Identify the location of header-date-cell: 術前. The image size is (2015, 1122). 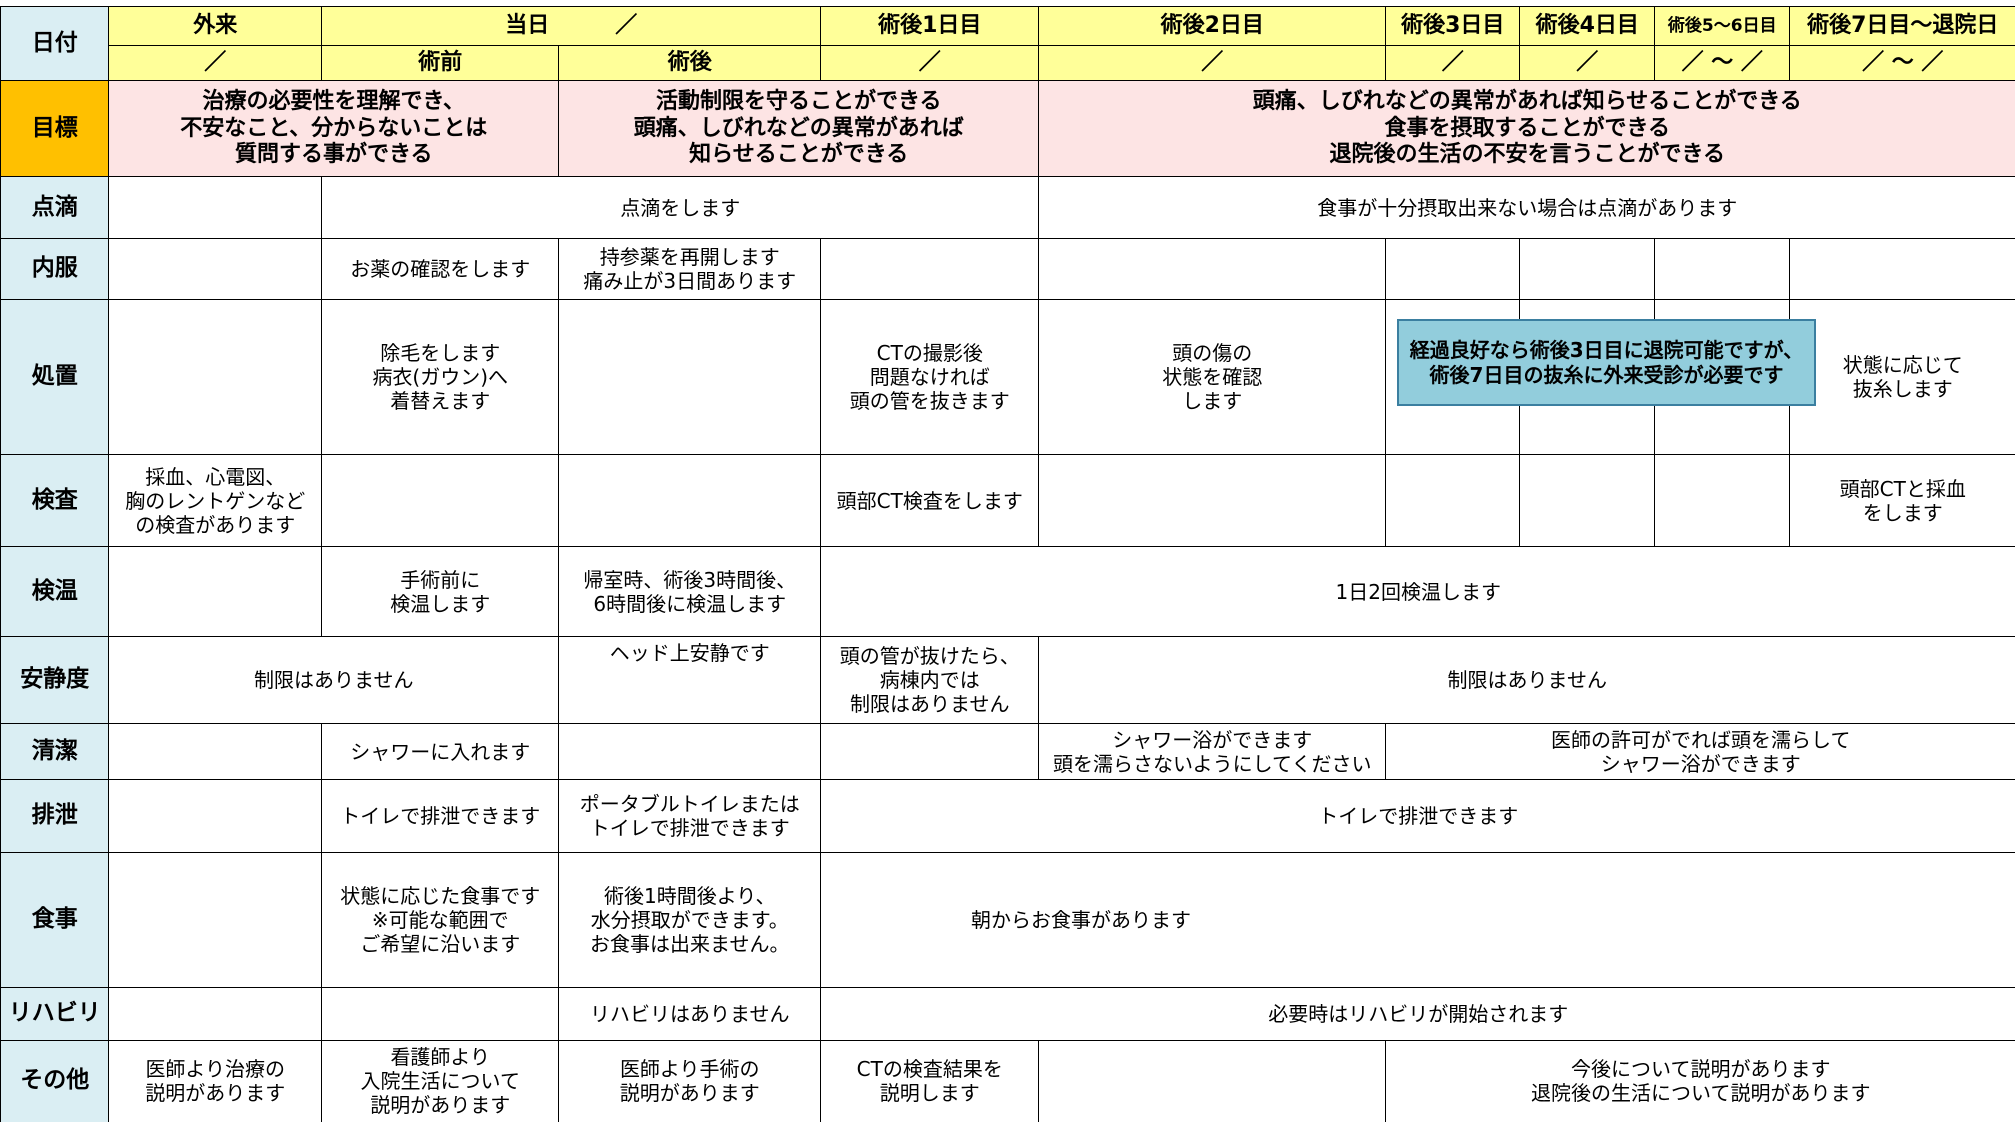
(440, 63).